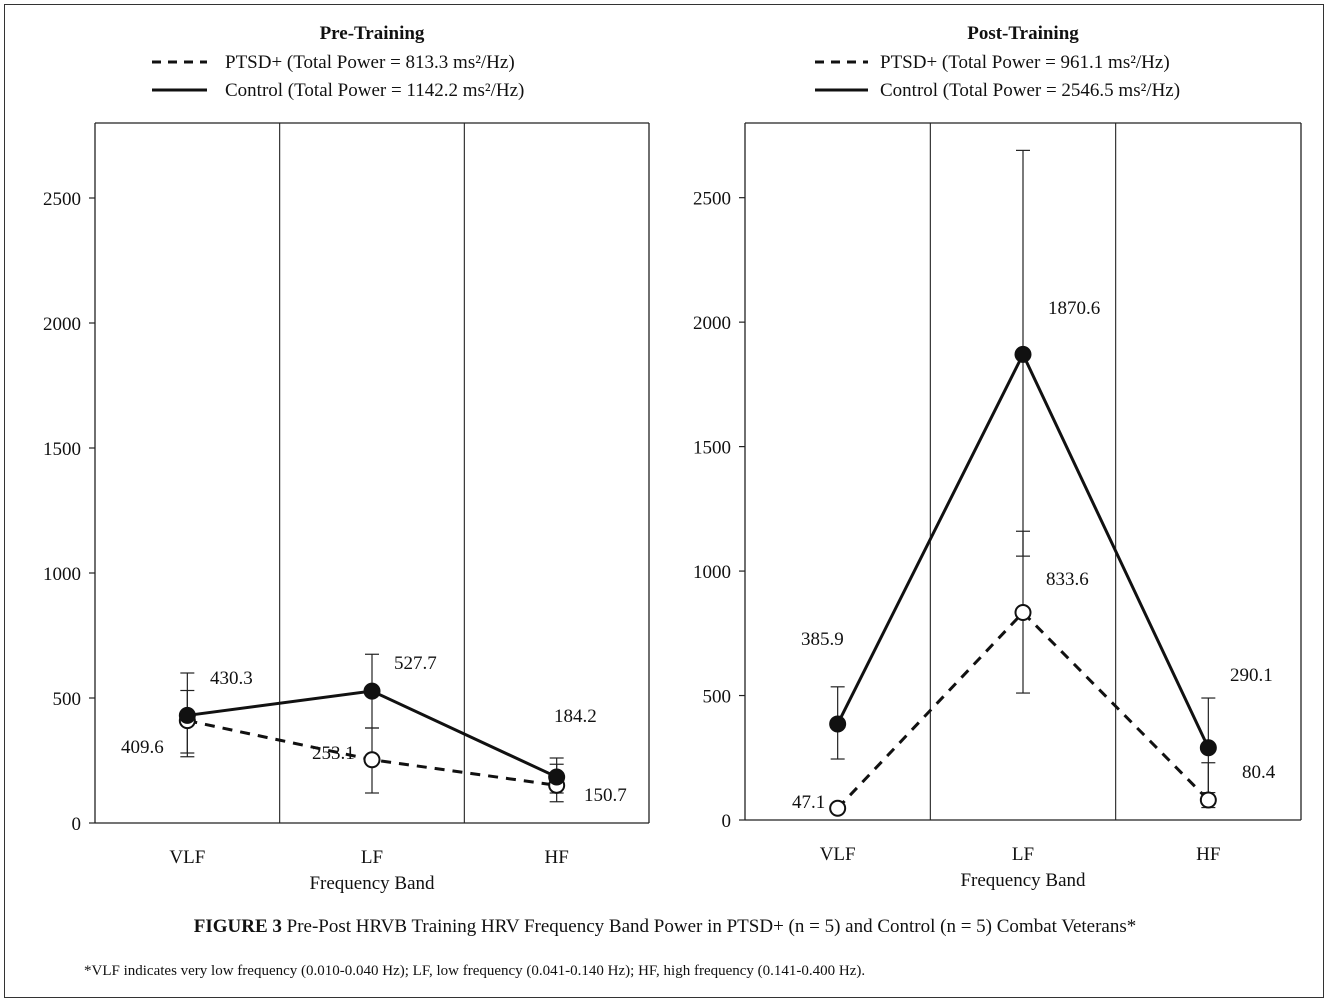  I want to click on panel1-y-tick-label: 1500, so click(62, 449).